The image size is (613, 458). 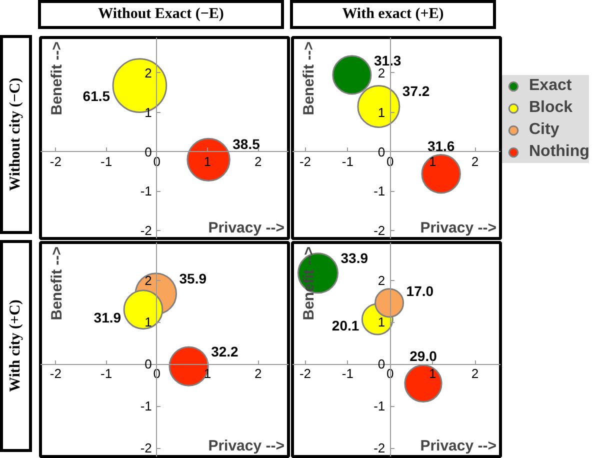 I want to click on data-label: 32.2, so click(x=225, y=352).